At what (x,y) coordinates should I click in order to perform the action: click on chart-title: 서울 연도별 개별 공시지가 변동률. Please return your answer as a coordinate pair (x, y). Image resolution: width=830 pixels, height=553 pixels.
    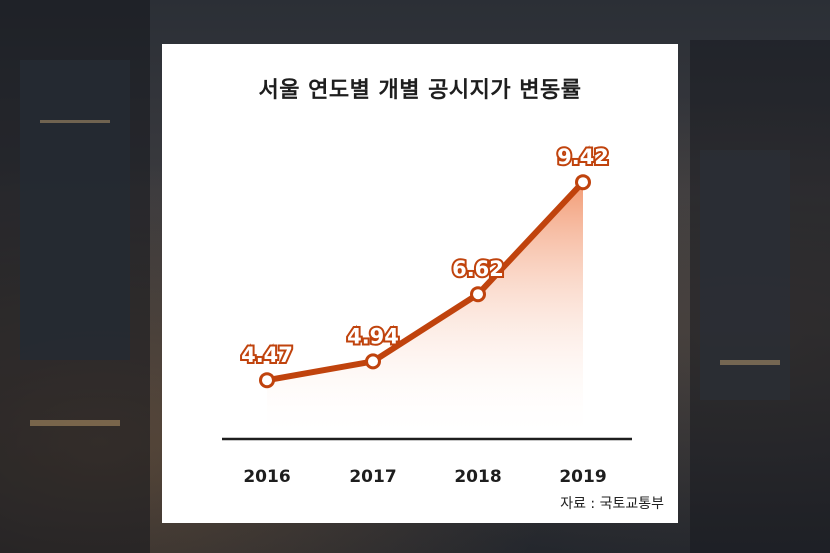
    Looking at the image, I should click on (420, 90).